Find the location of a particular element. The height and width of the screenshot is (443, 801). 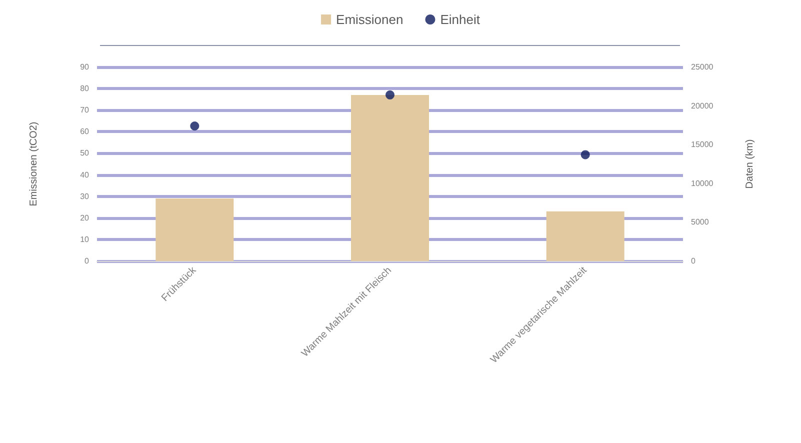

y2-tick-label: 25000 is located at coordinates (702, 67).